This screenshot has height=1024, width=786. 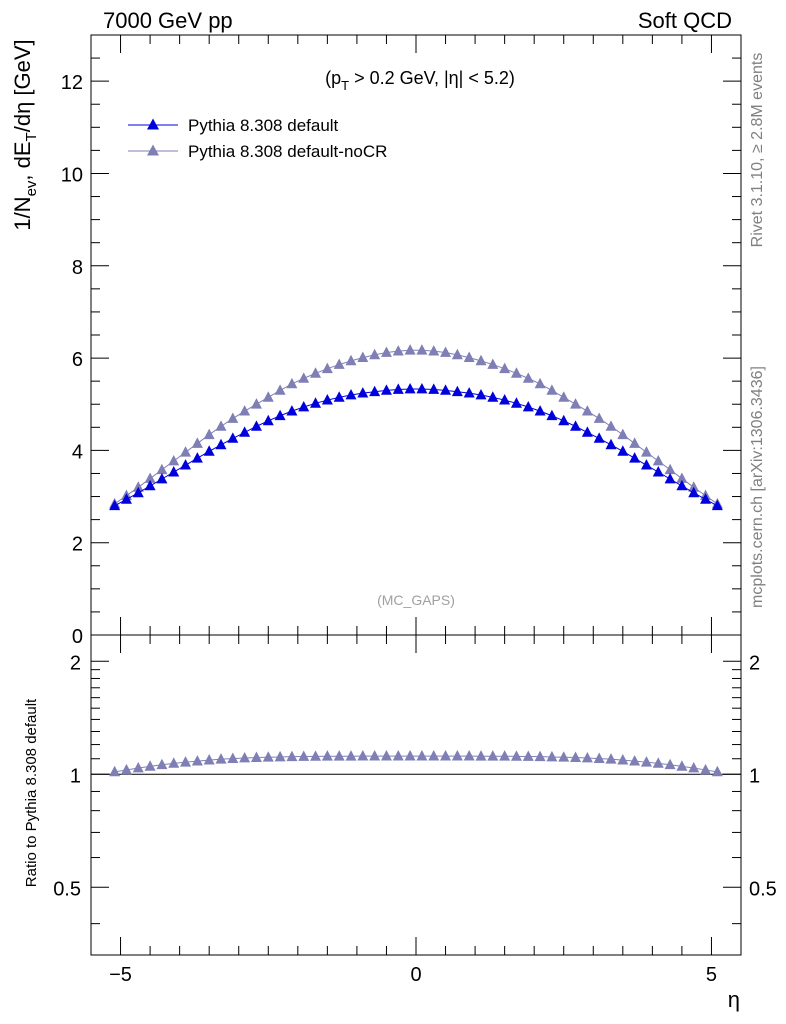 I want to click on legend-marker-nocr, so click(x=153, y=150).